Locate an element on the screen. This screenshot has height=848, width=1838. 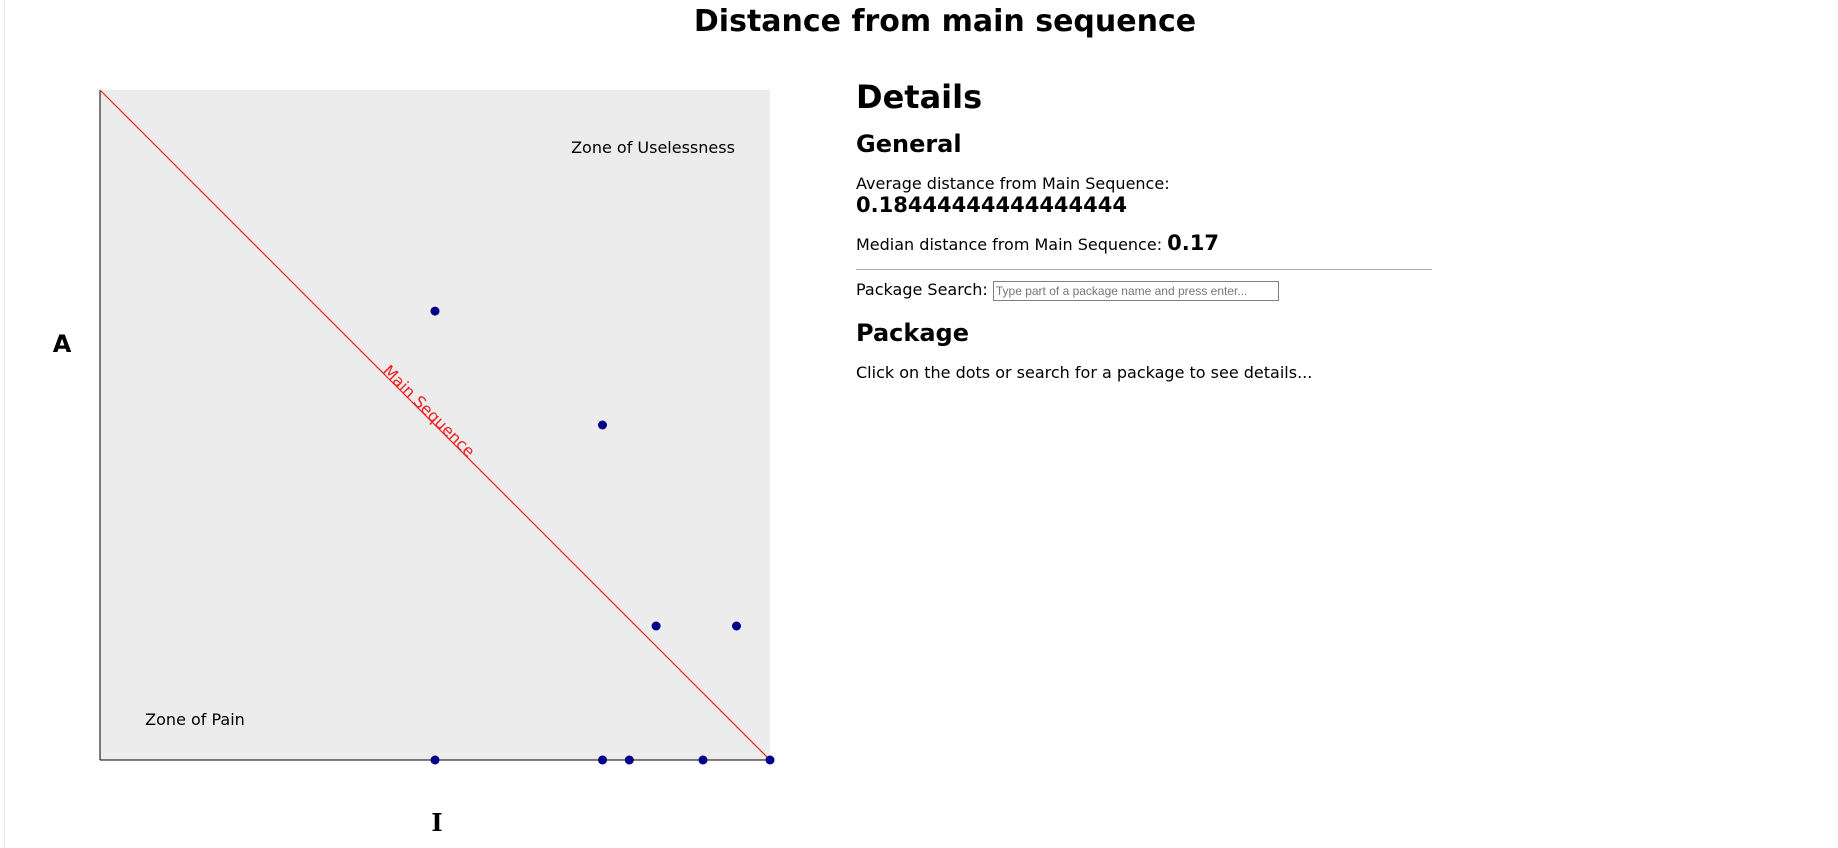
median-distance-value: 0.17 is located at coordinates (1193, 243).